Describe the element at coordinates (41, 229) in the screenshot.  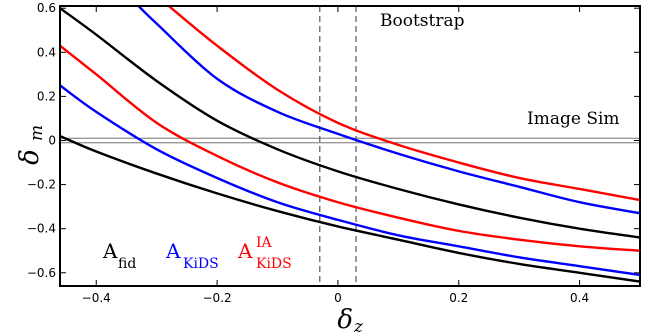
I see `y-tick-label-5: −0.4` at that location.